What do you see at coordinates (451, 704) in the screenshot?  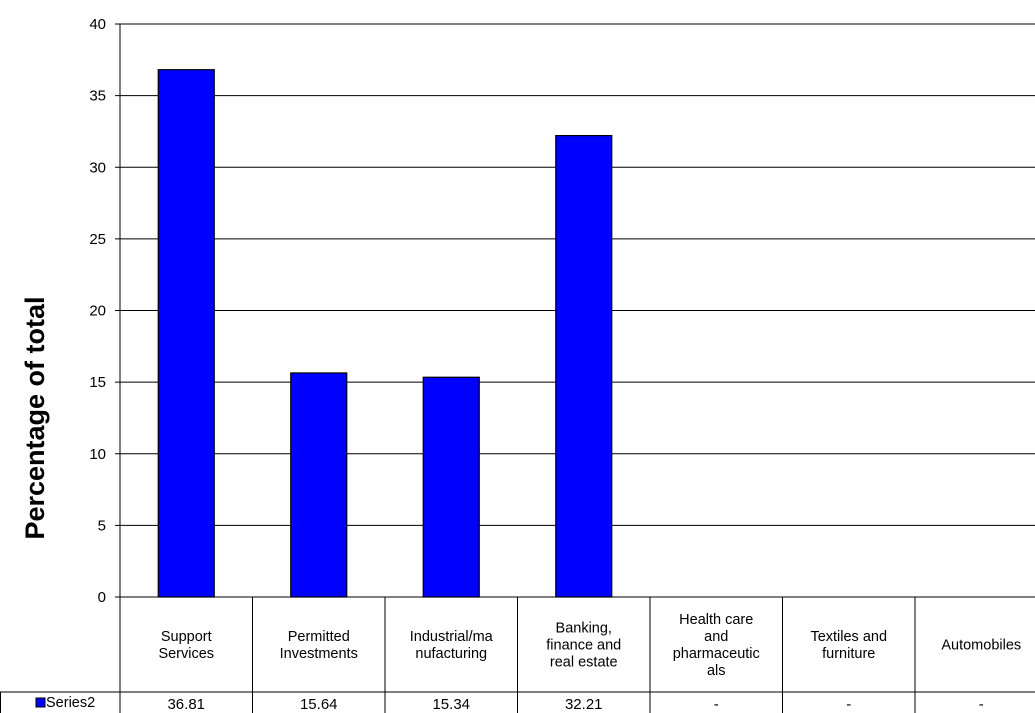 I see `data-value-label: 15.34` at bounding box center [451, 704].